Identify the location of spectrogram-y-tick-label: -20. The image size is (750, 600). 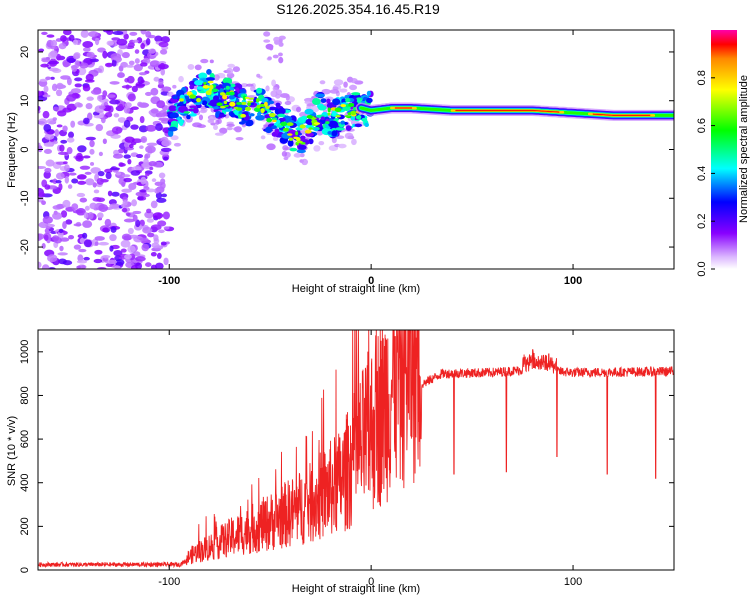
(25, 247).